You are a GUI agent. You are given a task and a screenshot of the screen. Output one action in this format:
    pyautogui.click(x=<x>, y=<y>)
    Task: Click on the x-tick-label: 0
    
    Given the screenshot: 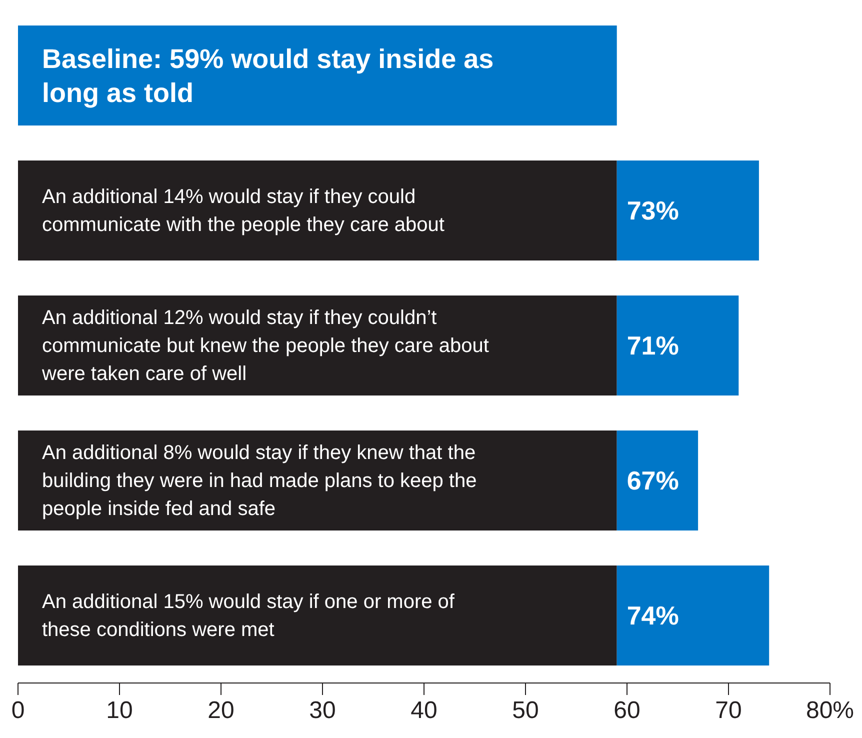 What is the action you would take?
    pyautogui.click(x=18, y=710)
    